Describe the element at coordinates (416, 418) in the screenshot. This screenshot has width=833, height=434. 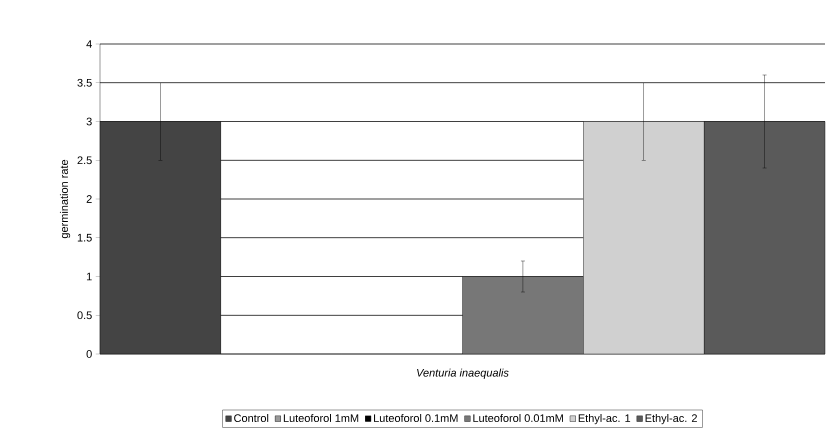
I see `legend-label: Luteoforol 0.1mM` at that location.